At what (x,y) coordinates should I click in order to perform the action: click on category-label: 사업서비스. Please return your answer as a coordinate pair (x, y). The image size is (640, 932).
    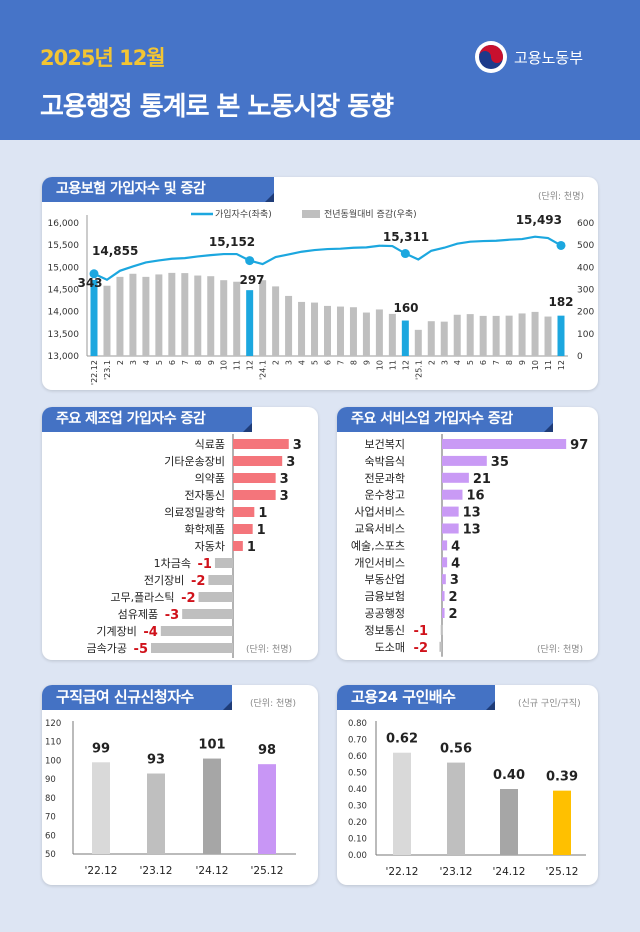
    Looking at the image, I should click on (379, 512).